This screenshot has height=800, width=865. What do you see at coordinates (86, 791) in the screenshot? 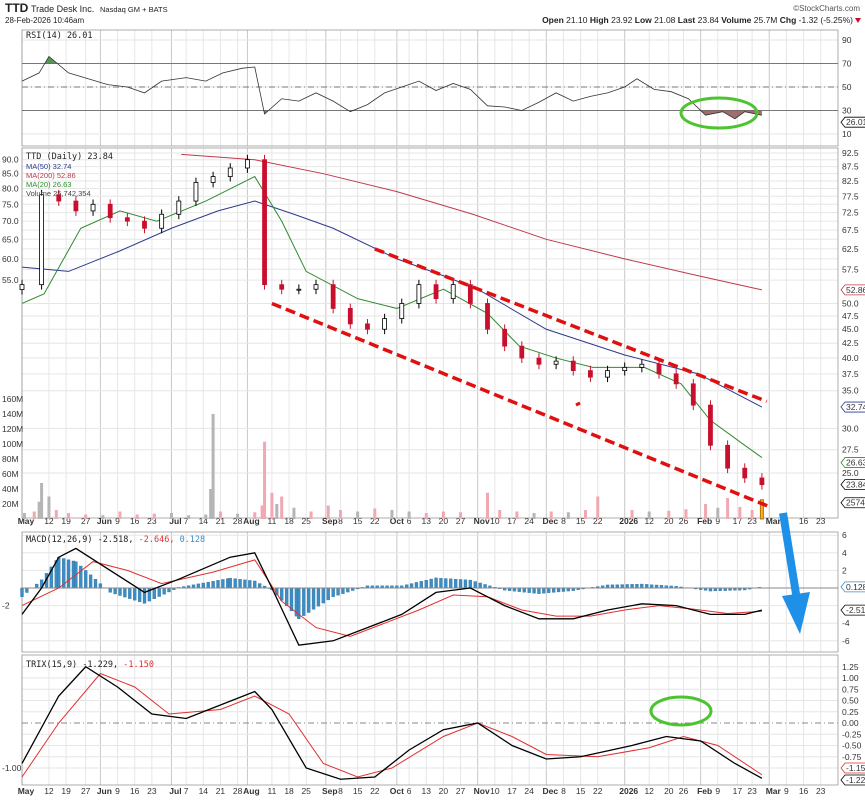
I see `x-axis-label: 27` at bounding box center [86, 791].